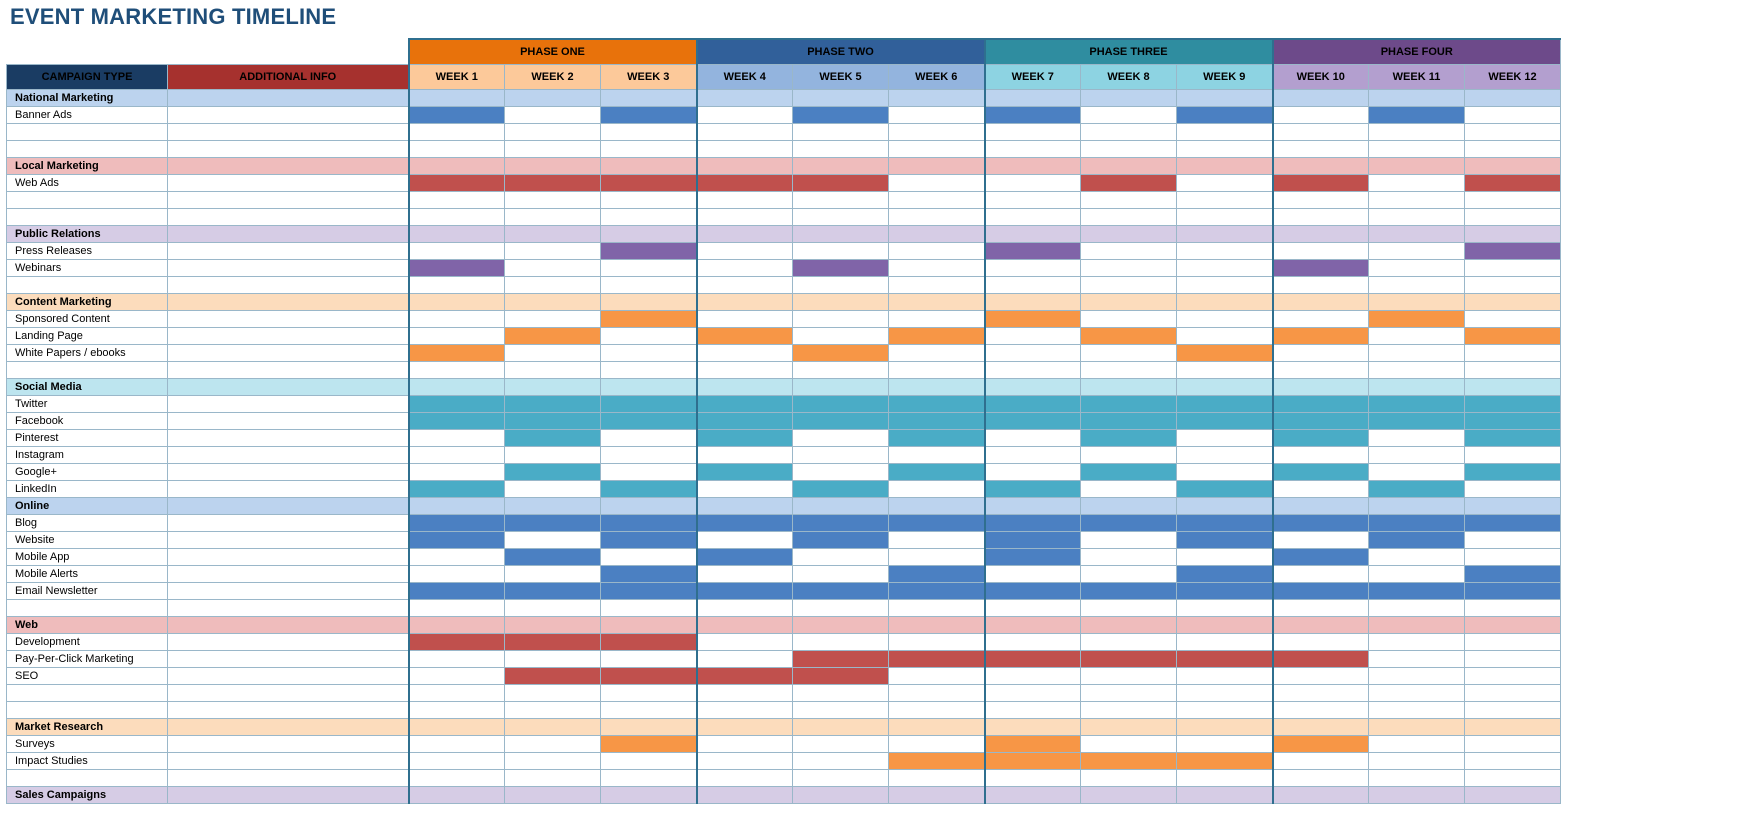  Describe the element at coordinates (87, 336) in the screenshot. I see `campaign-label: Landing Page` at that location.